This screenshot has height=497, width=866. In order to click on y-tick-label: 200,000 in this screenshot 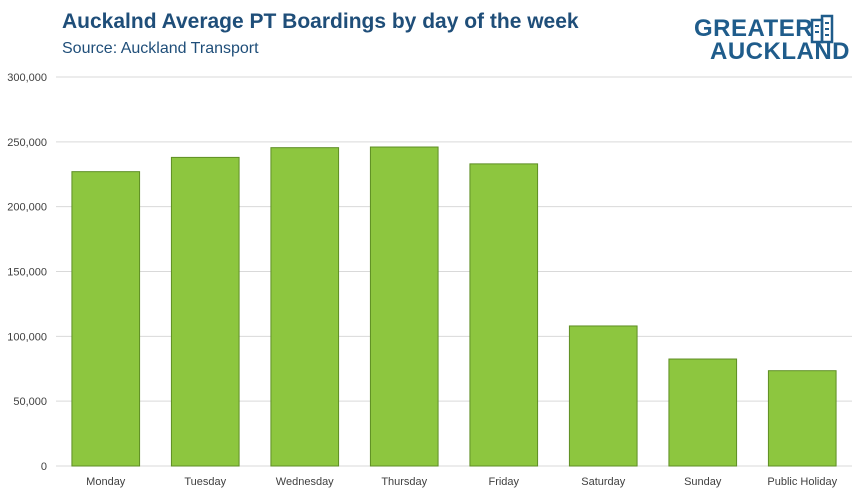, I will do `click(27, 208)`.